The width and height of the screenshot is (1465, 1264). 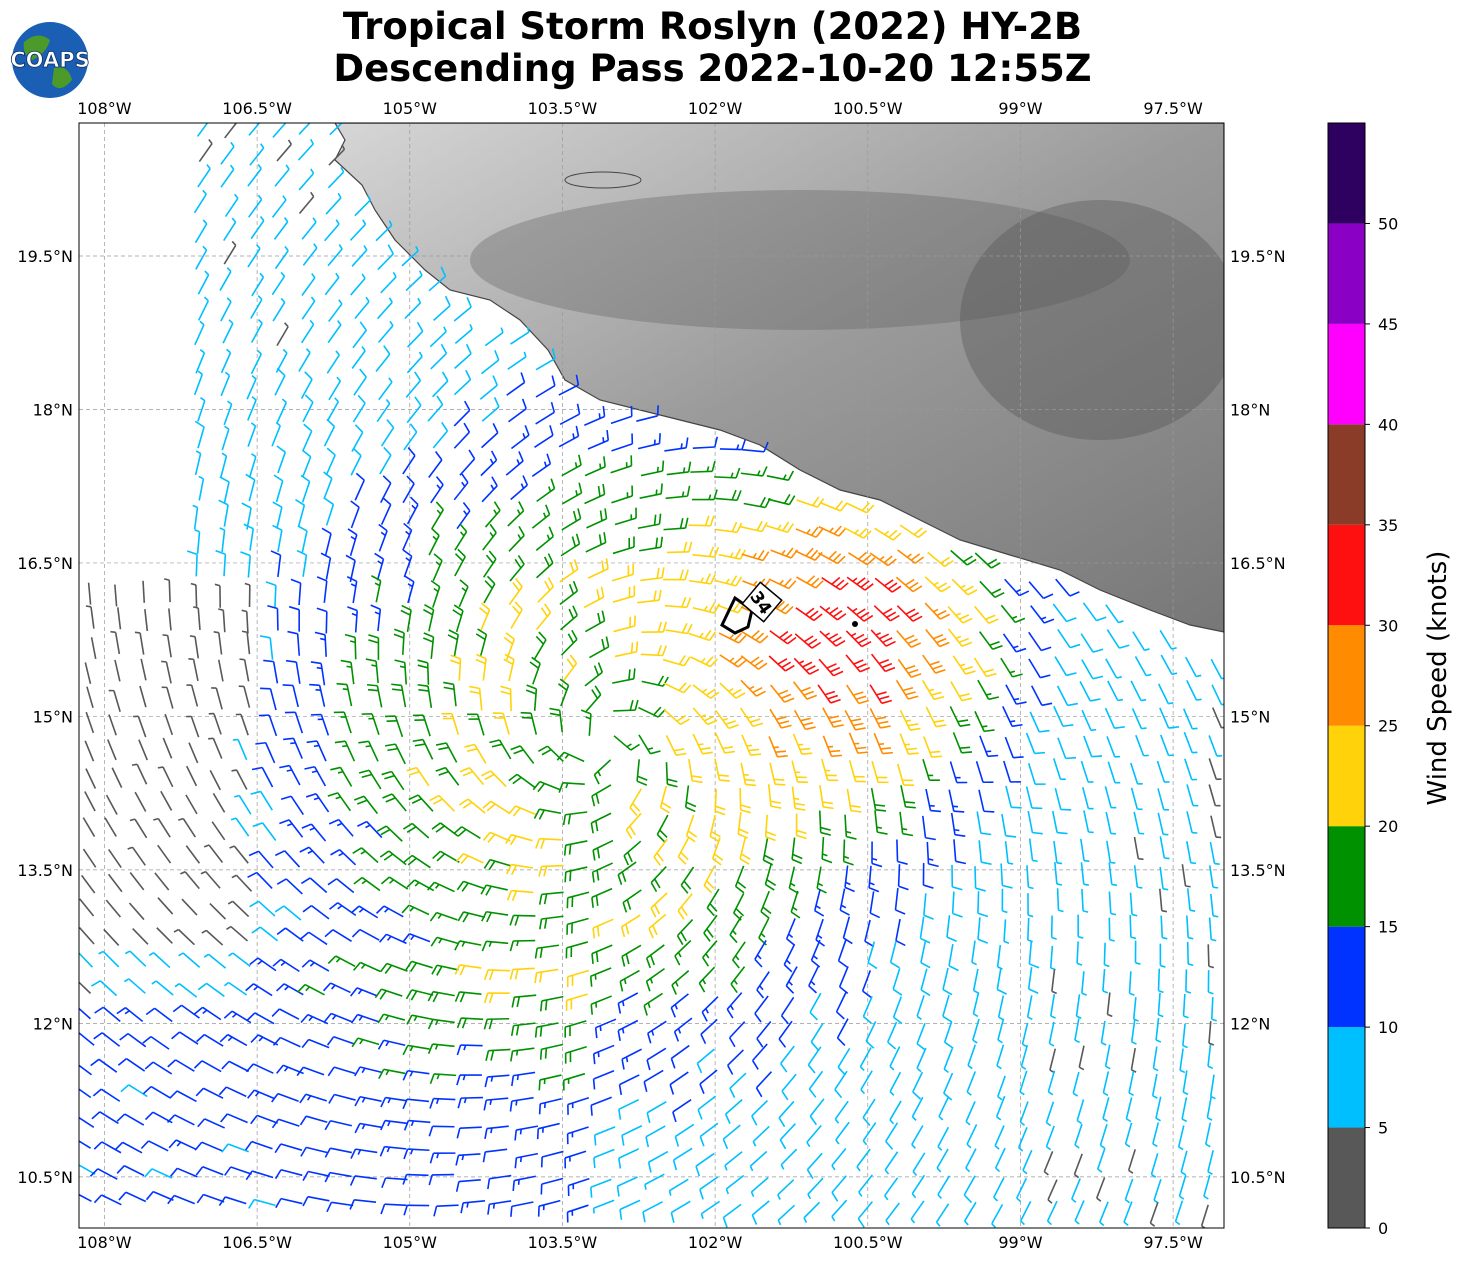 What do you see at coordinates (1258, 563) in the screenshot?
I see `lat-tick-label: 16.5°N` at bounding box center [1258, 563].